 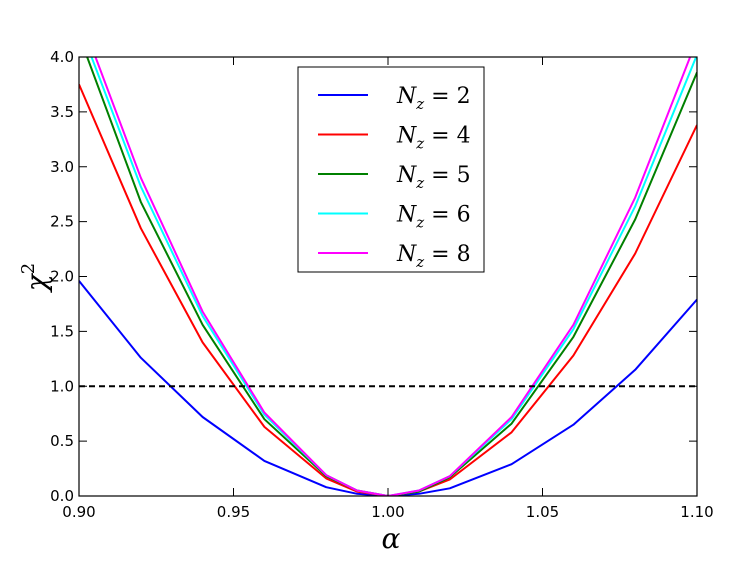 I want to click on y-axis-label-group: χ2, so click(x=35, y=278).